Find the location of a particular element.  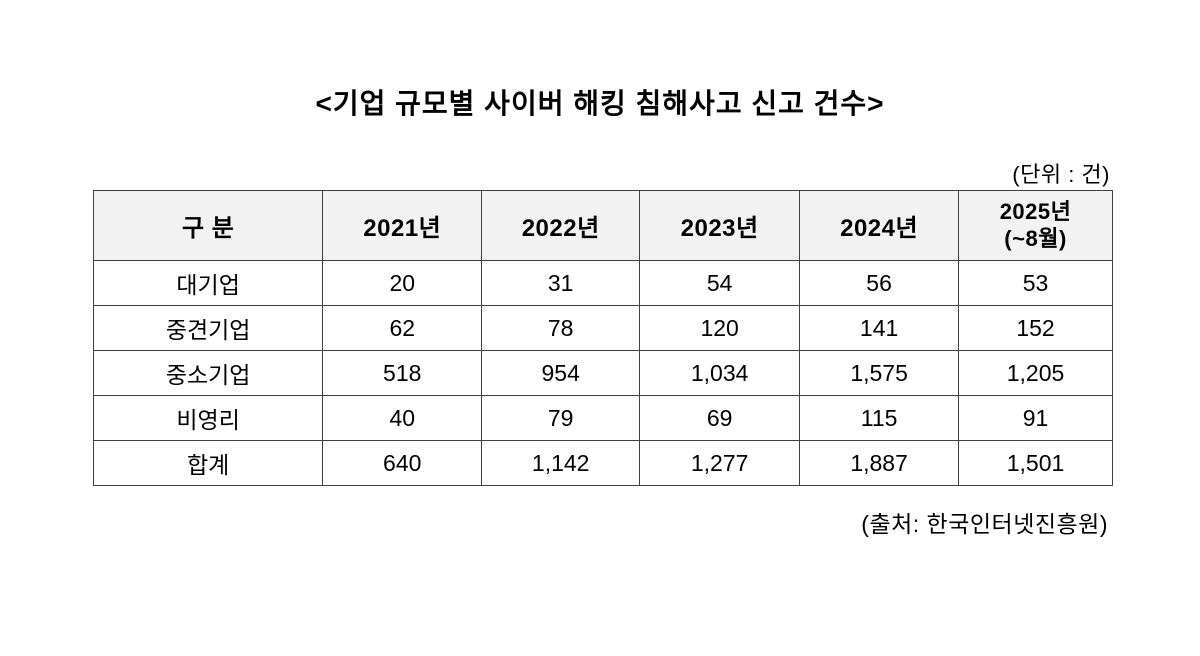

table-row: 중소기업 518 954 1,034 1,575 1,205 is located at coordinates (602, 373).